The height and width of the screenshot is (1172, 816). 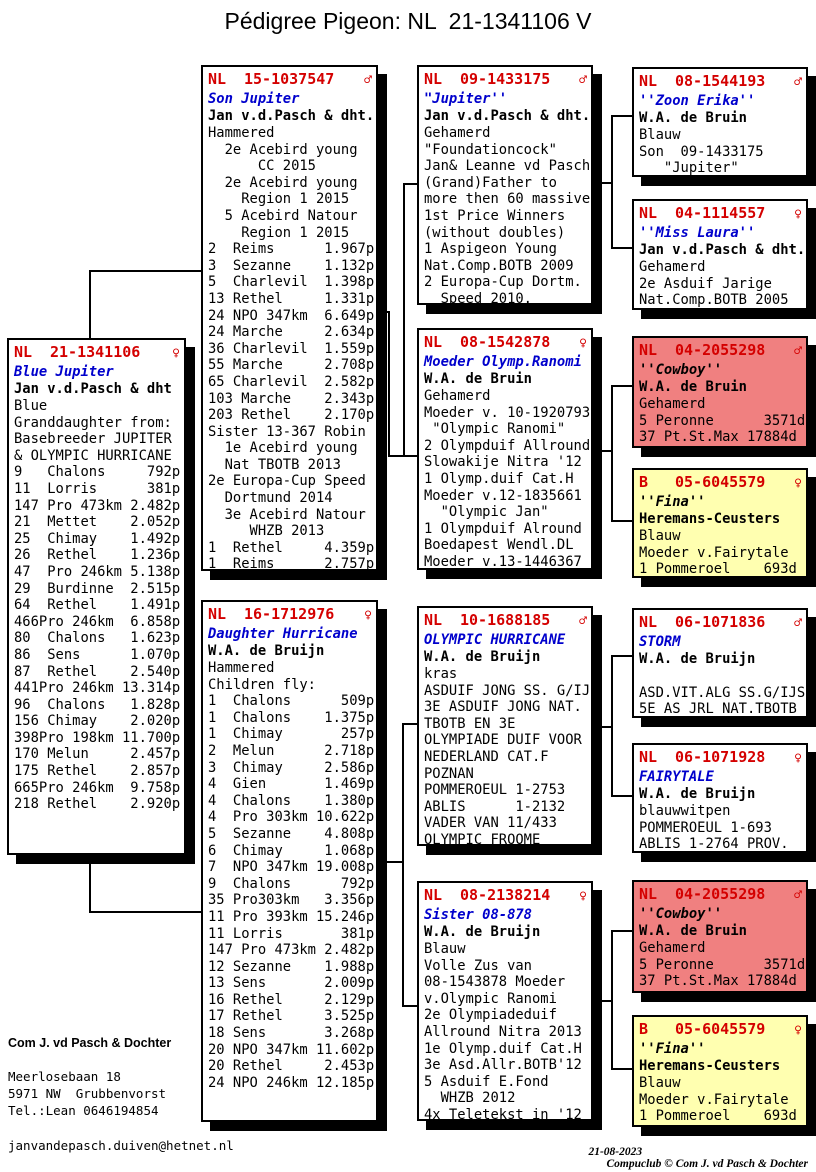 What do you see at coordinates (90, 1043) in the screenshot?
I see `contact-company: Com J. vd Pasch & Dochter` at bounding box center [90, 1043].